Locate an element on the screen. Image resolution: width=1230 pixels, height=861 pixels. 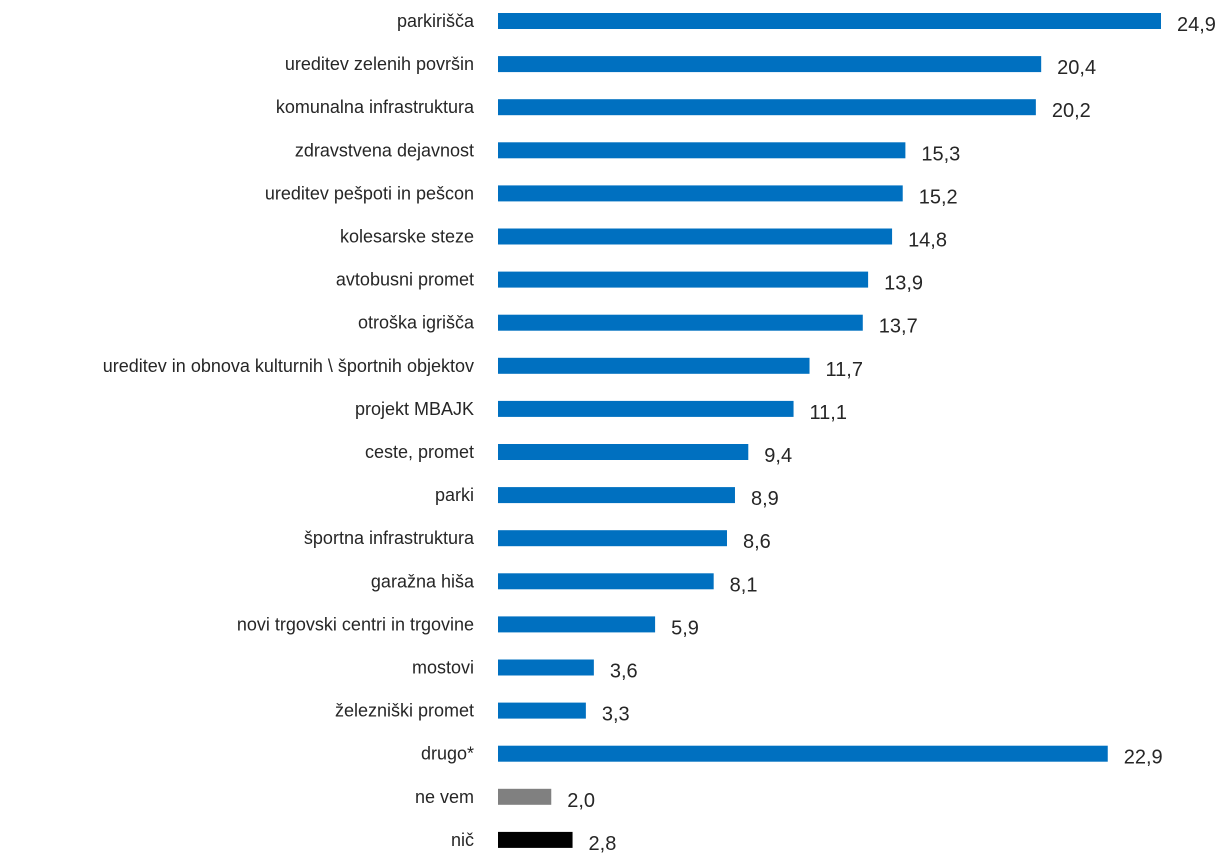
category-label: ceste, promet is located at coordinates (419, 452).